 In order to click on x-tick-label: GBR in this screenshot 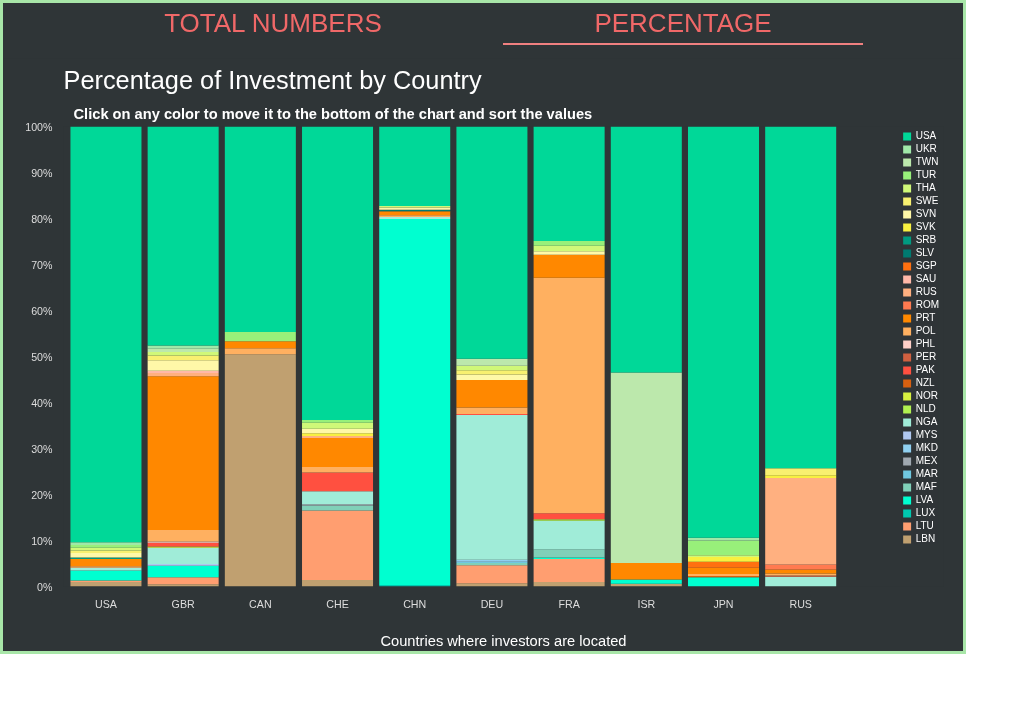, I will do `click(183, 603)`.